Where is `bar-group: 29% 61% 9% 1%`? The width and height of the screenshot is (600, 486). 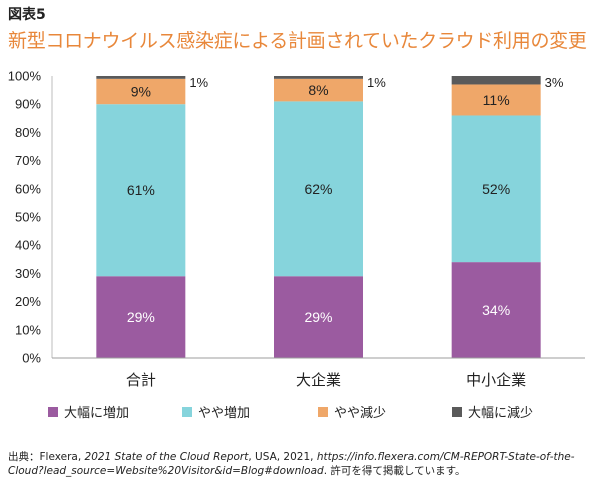 bar-group: 29% 61% 9% 1% is located at coordinates (152, 216).